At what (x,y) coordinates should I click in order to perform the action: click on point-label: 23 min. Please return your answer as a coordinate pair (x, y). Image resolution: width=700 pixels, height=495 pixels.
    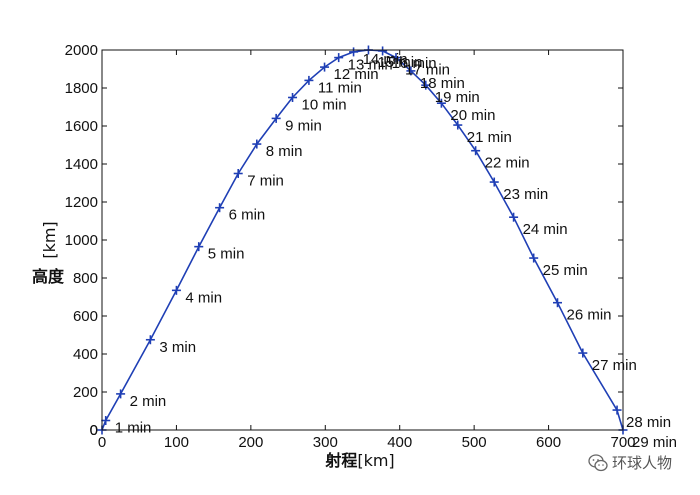
    Looking at the image, I should click on (525, 194).